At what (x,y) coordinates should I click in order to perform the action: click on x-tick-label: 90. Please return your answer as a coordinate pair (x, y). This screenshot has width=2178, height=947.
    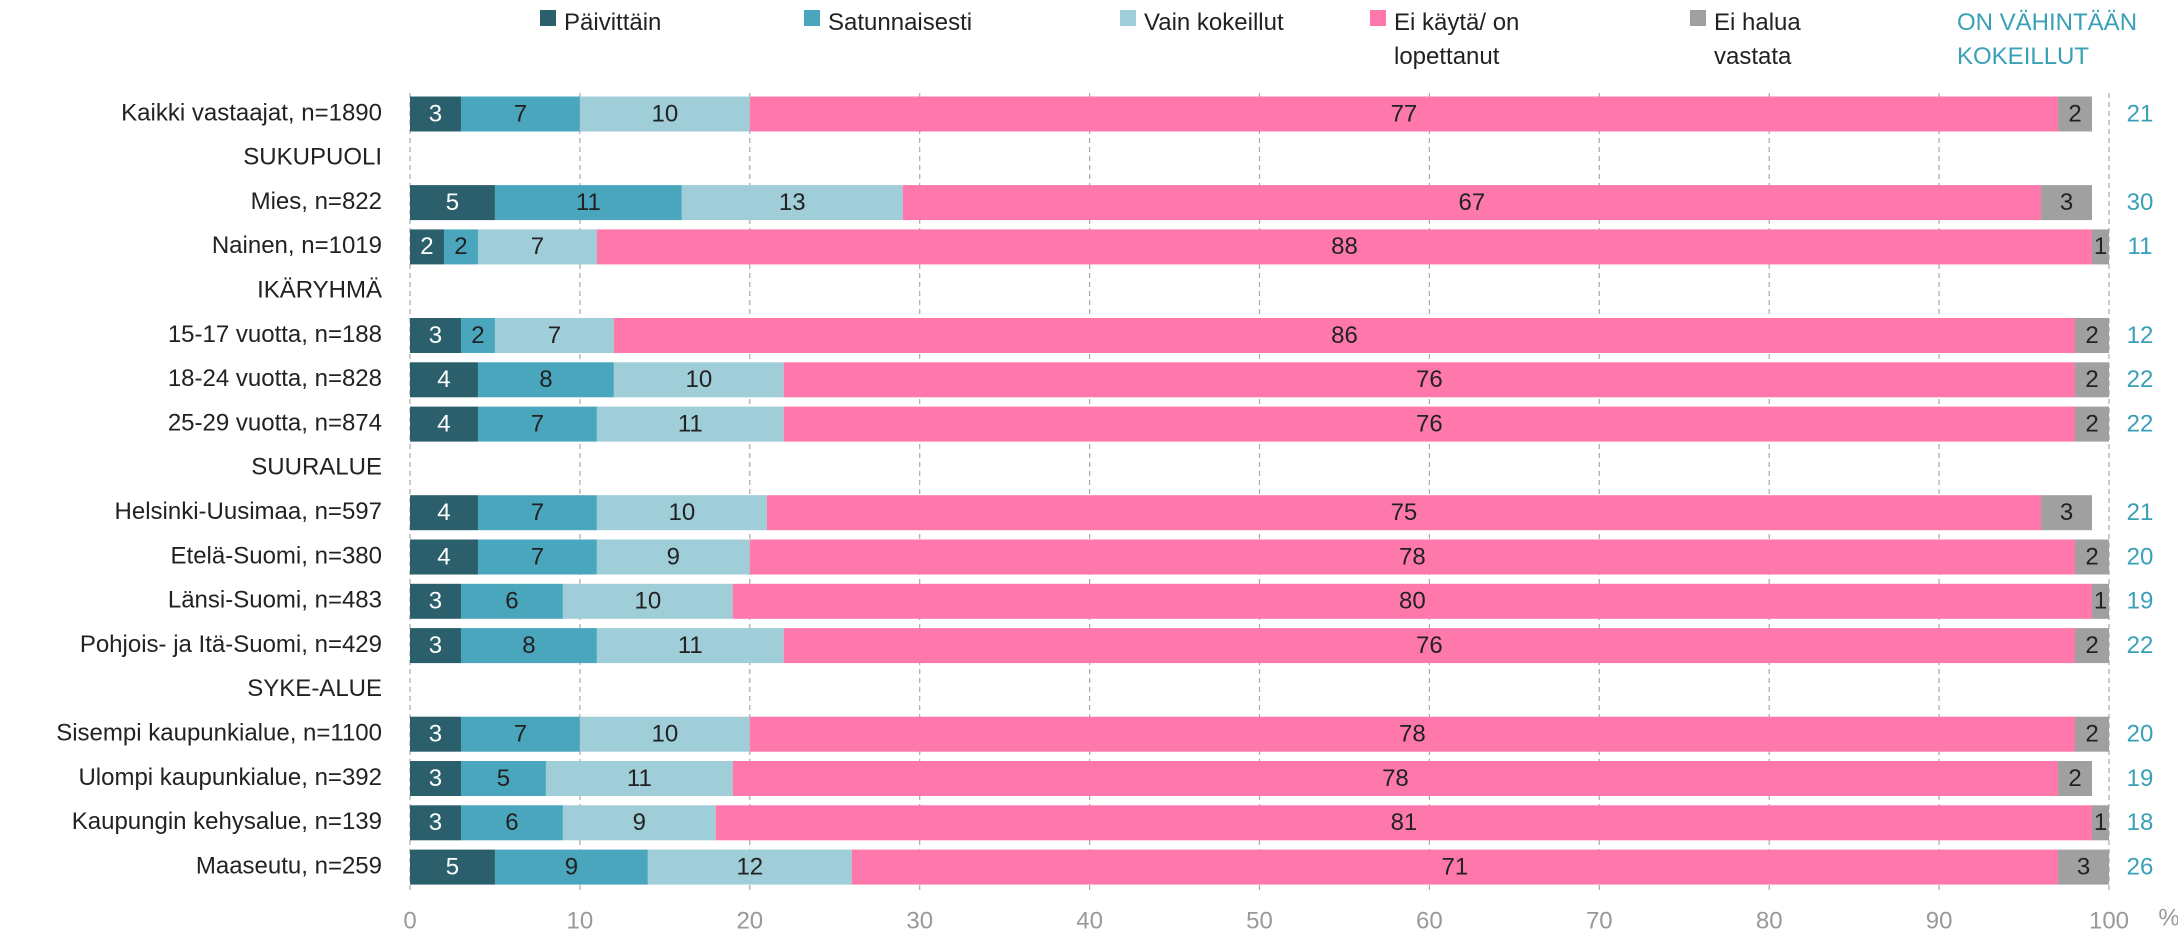
    Looking at the image, I should click on (1939, 920).